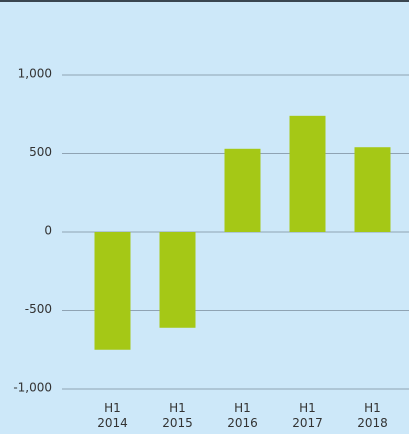 The height and width of the screenshot is (434, 409). I want to click on x-tick-label: H1 2015, so click(177, 415).